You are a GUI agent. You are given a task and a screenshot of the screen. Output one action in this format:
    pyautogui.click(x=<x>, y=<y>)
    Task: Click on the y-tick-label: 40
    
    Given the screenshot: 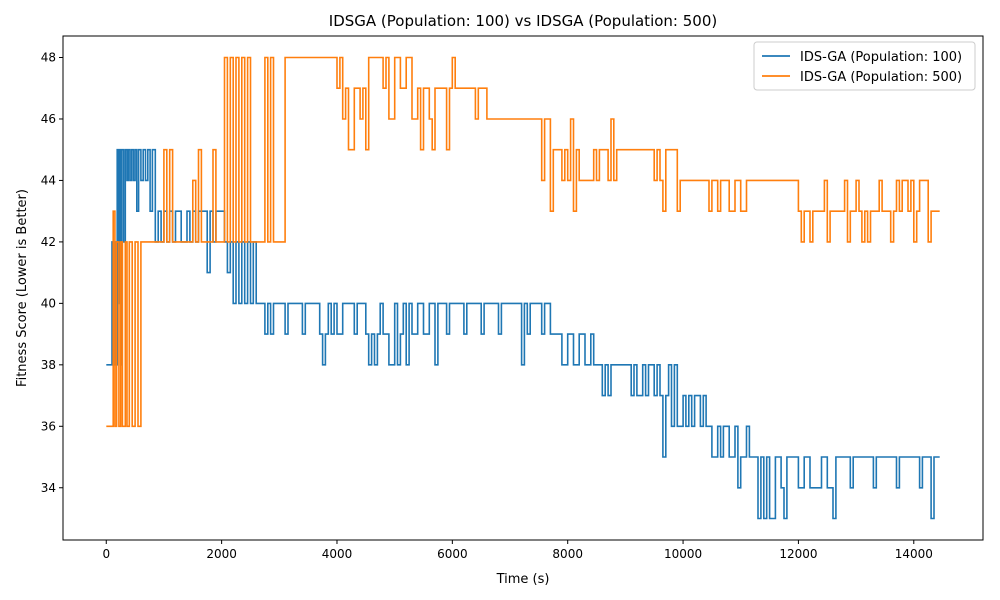 What is the action you would take?
    pyautogui.click(x=48, y=303)
    